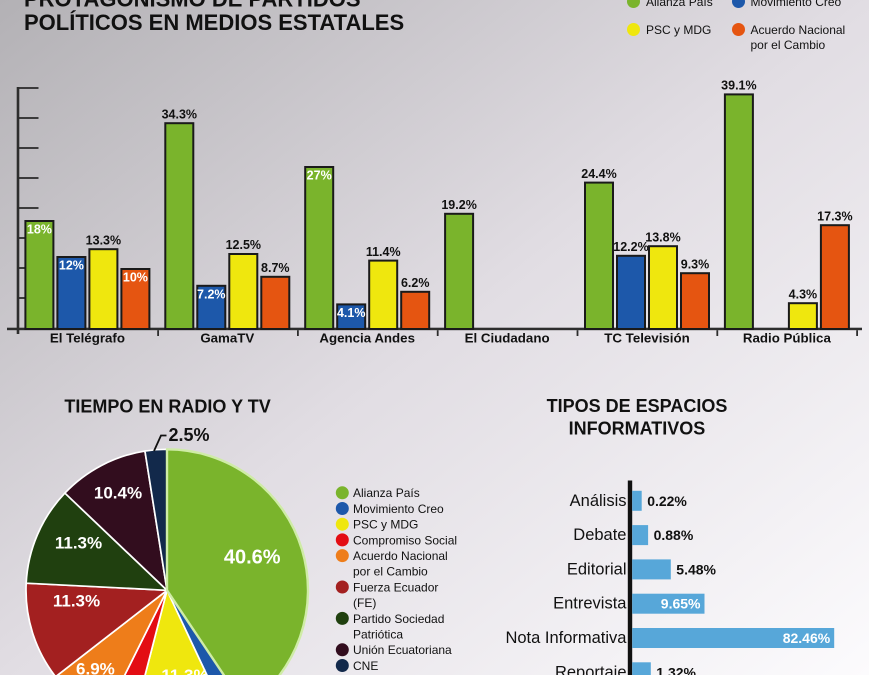 The image size is (869, 675). Describe the element at coordinates (598, 501) in the screenshot. I see `svg-text: Análisis` at that location.